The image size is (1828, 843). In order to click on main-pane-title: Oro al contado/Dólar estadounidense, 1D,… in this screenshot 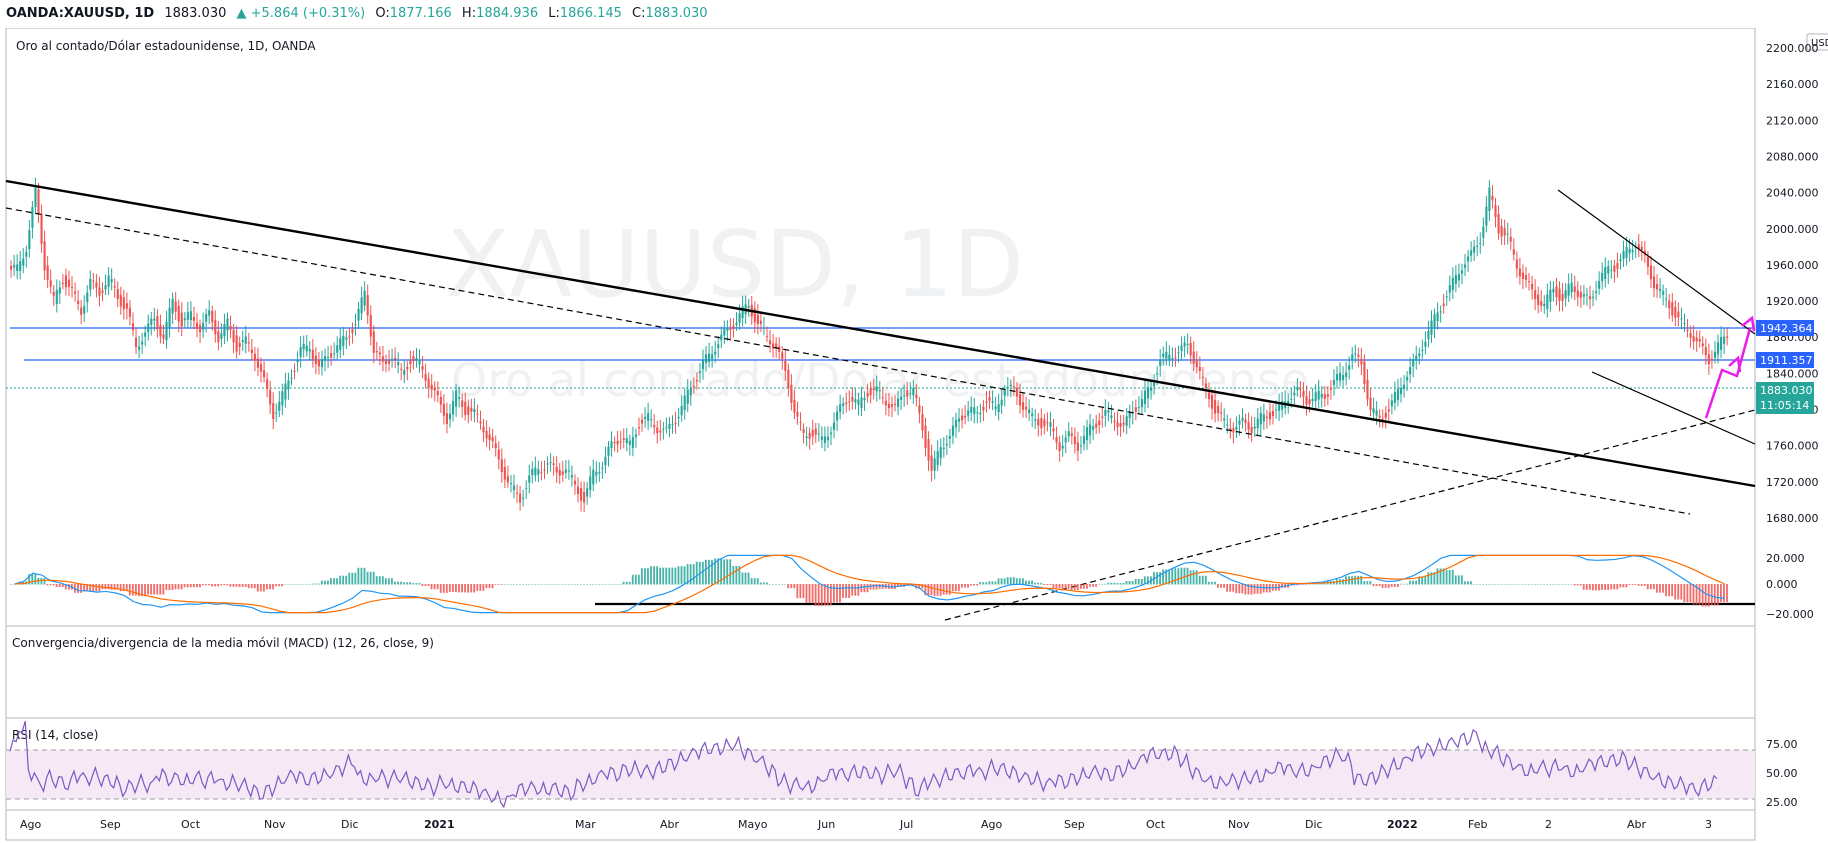, I will do `click(166, 46)`.